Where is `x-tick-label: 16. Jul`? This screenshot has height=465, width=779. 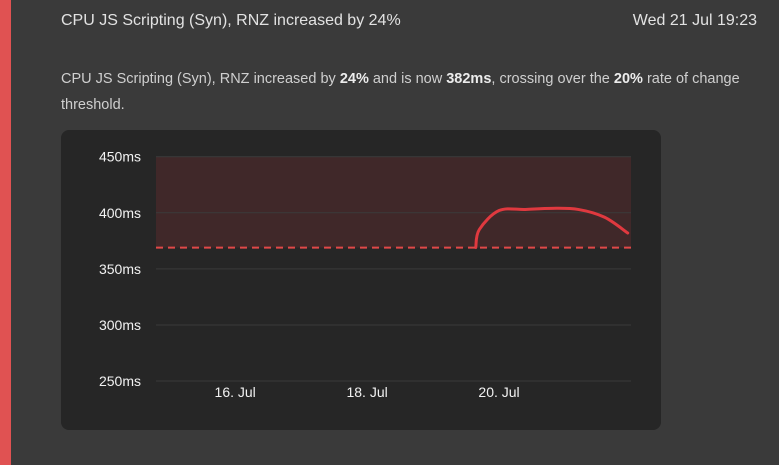
x-tick-label: 16. Jul is located at coordinates (235, 392).